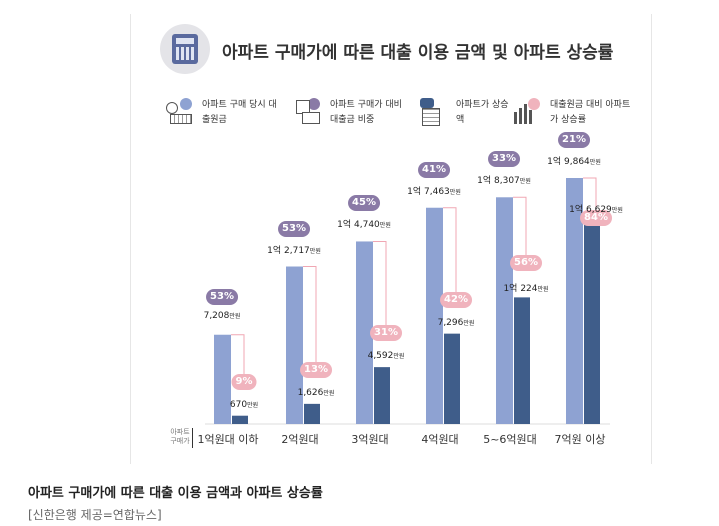  Describe the element at coordinates (316, 392) in the screenshot. I see `value-label-rise: 1,626만원` at that location.